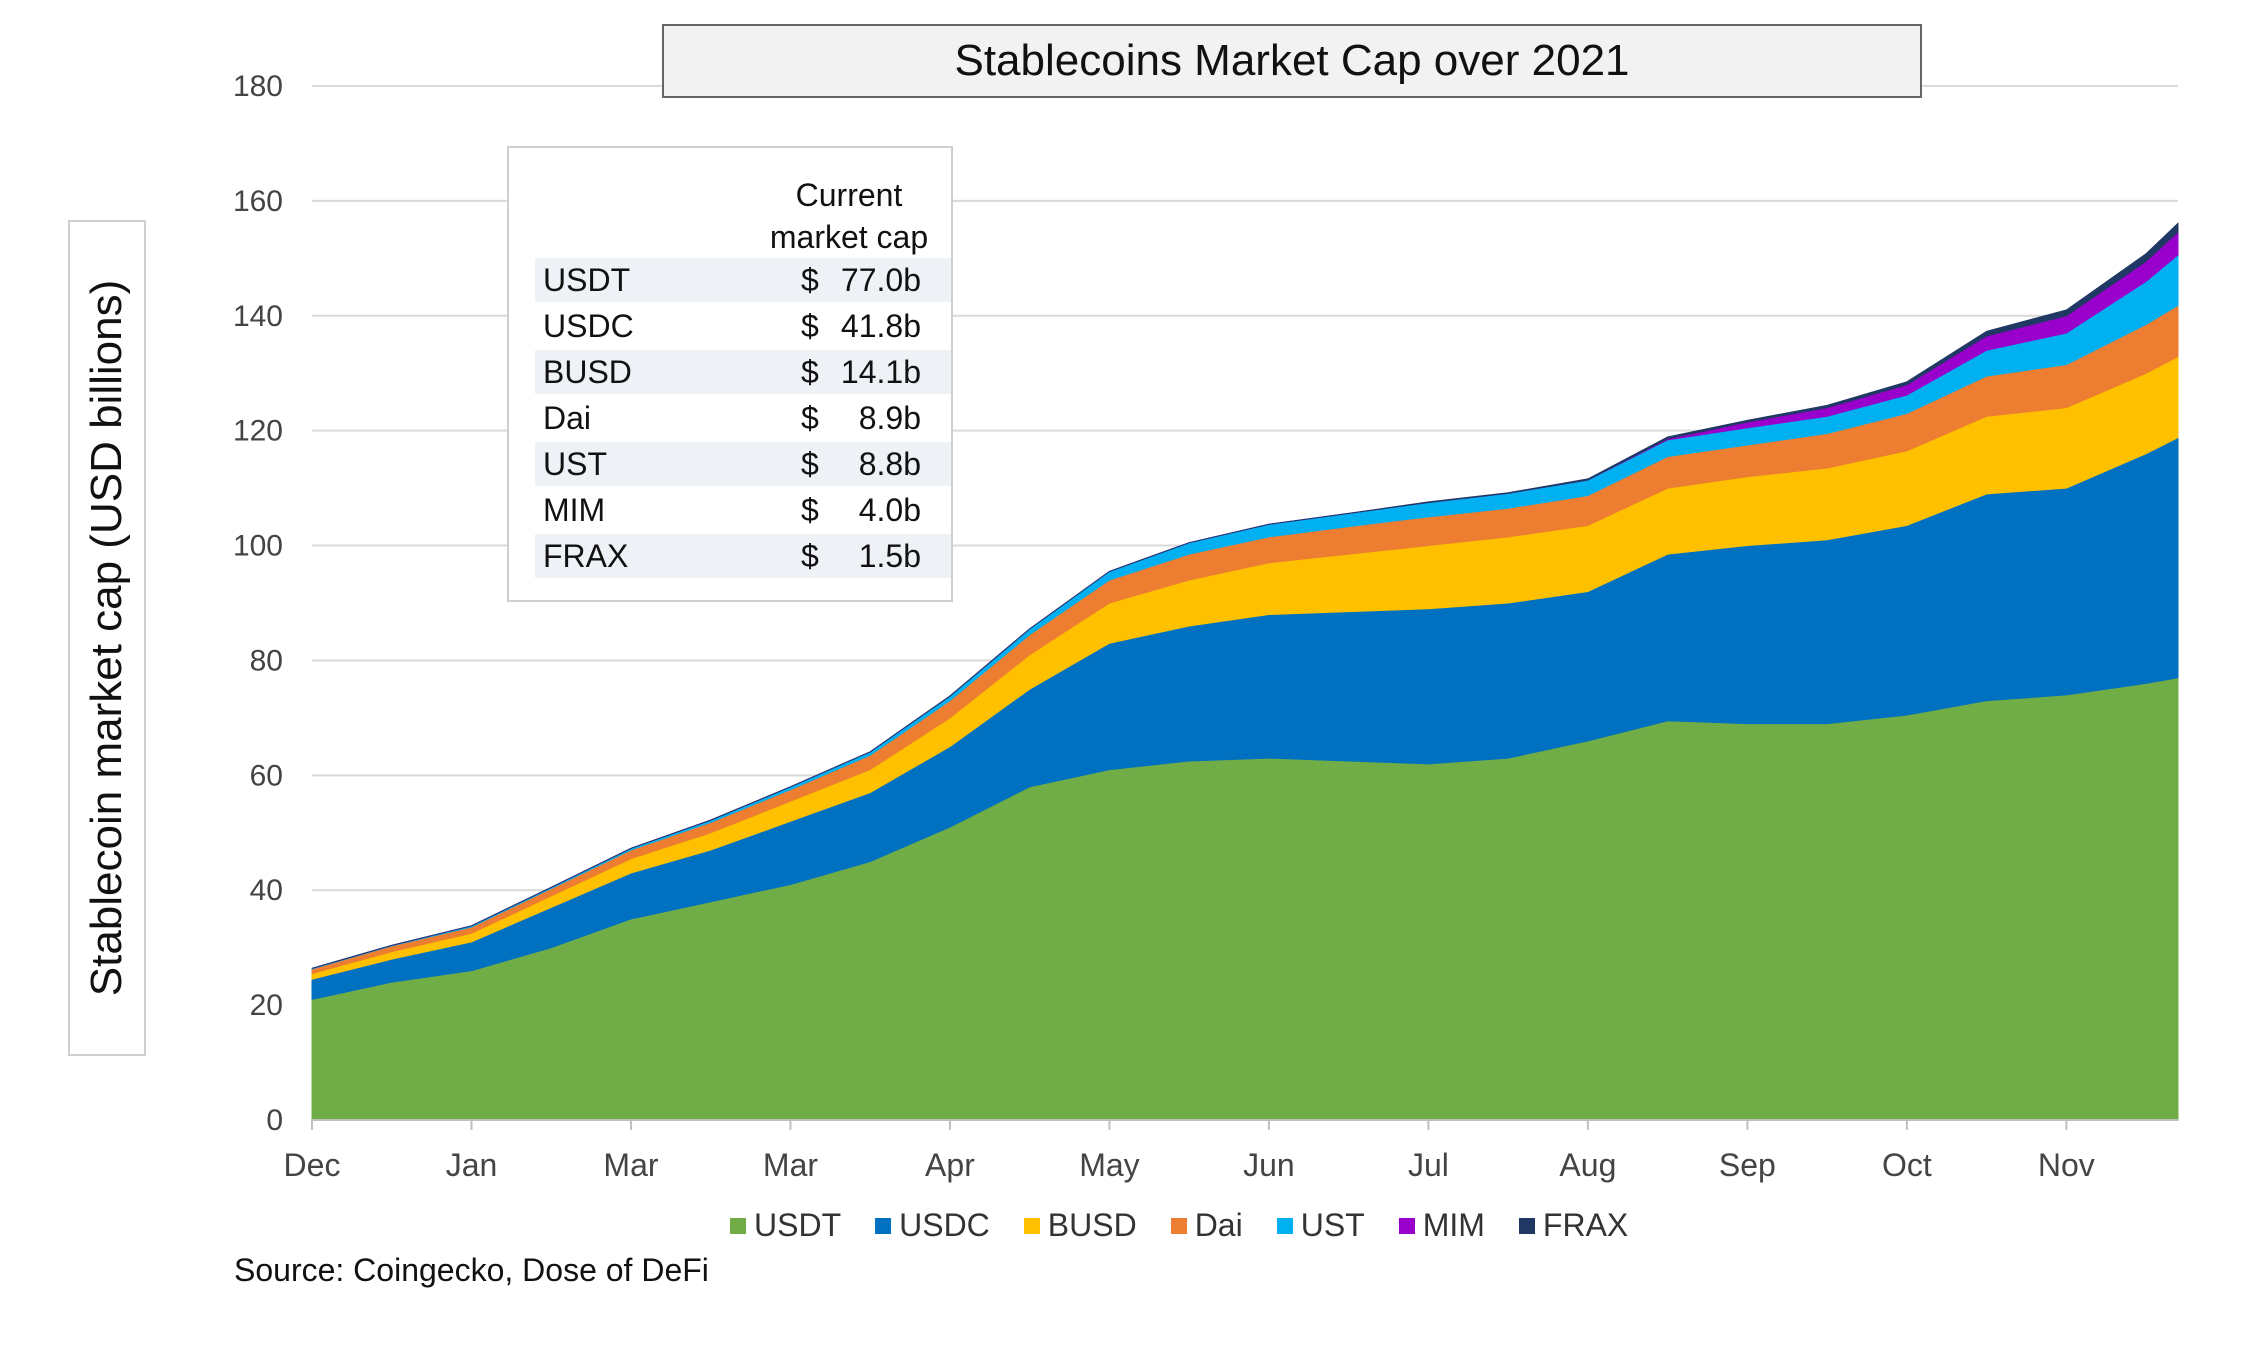 The height and width of the screenshot is (1358, 2260). I want to click on y-tick-label: 40, so click(266, 890).